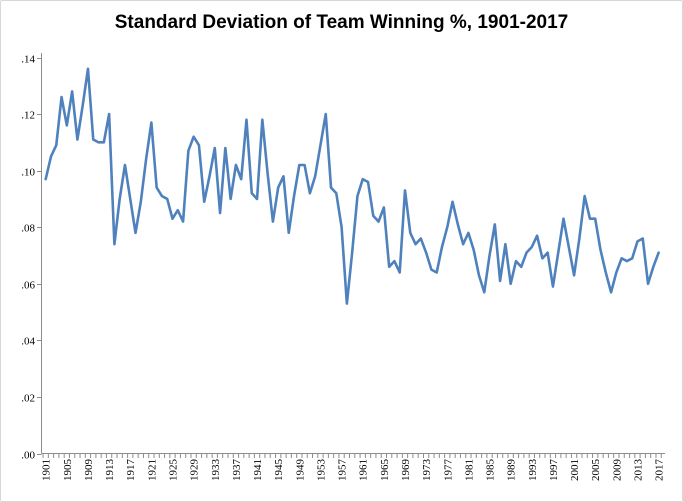 The image size is (683, 502). I want to click on y-tick-label: .08, so click(28, 229).